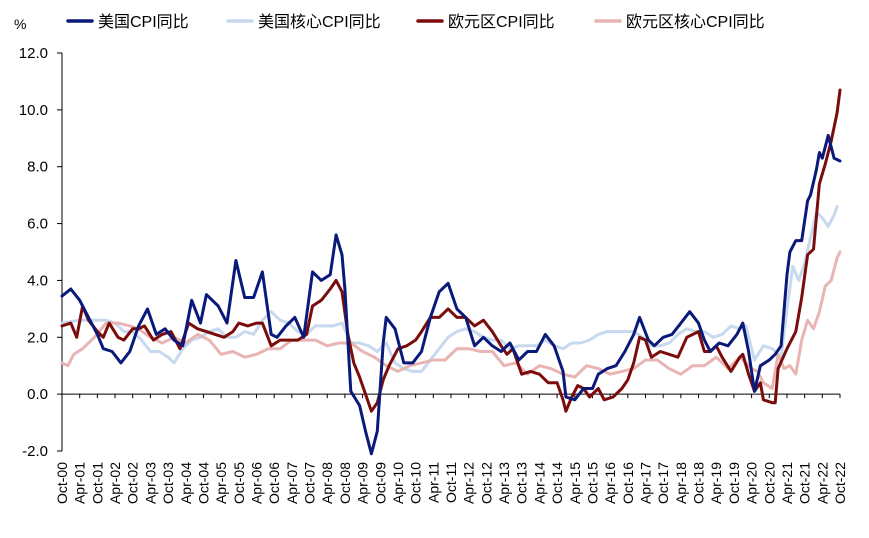 This screenshot has height=538, width=869. Describe the element at coordinates (699, 483) in the screenshot. I see `x-tick-label: Oct-18` at that location.